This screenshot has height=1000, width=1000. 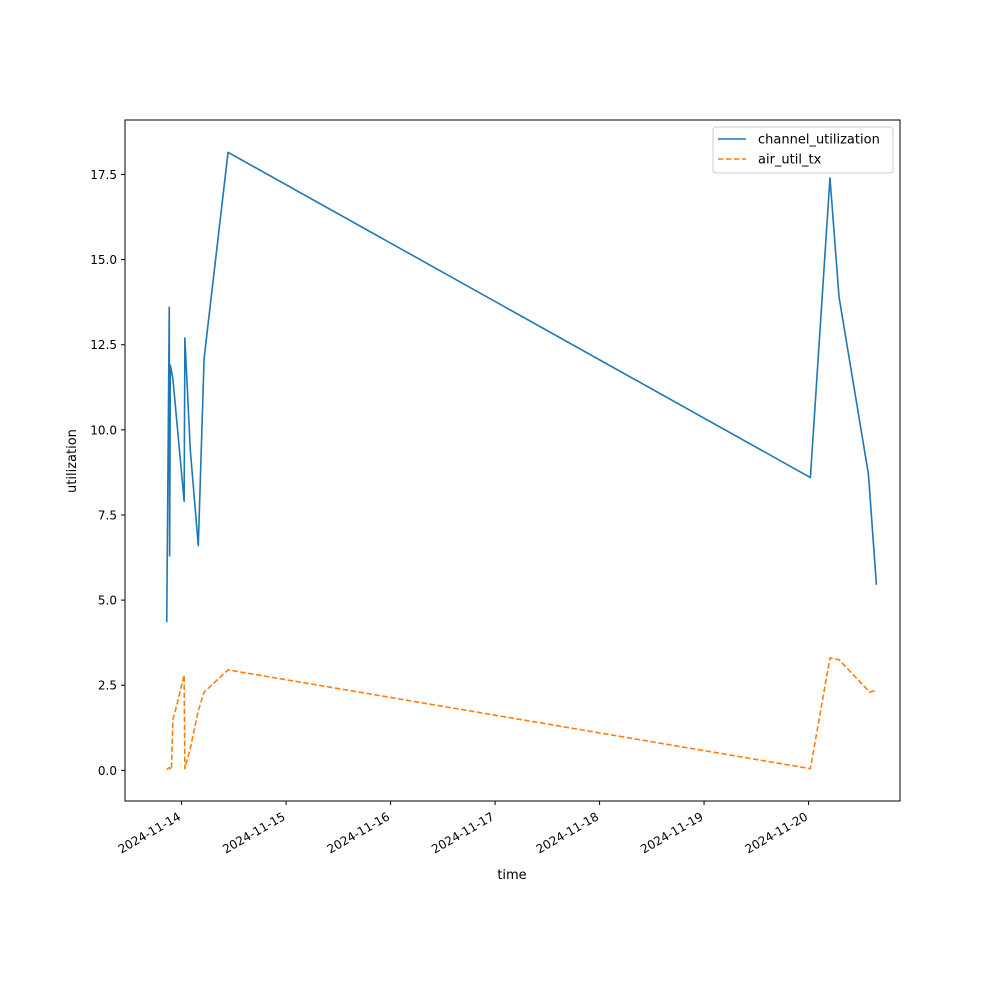 I want to click on y-tick-label: 0.0, so click(x=107, y=771).